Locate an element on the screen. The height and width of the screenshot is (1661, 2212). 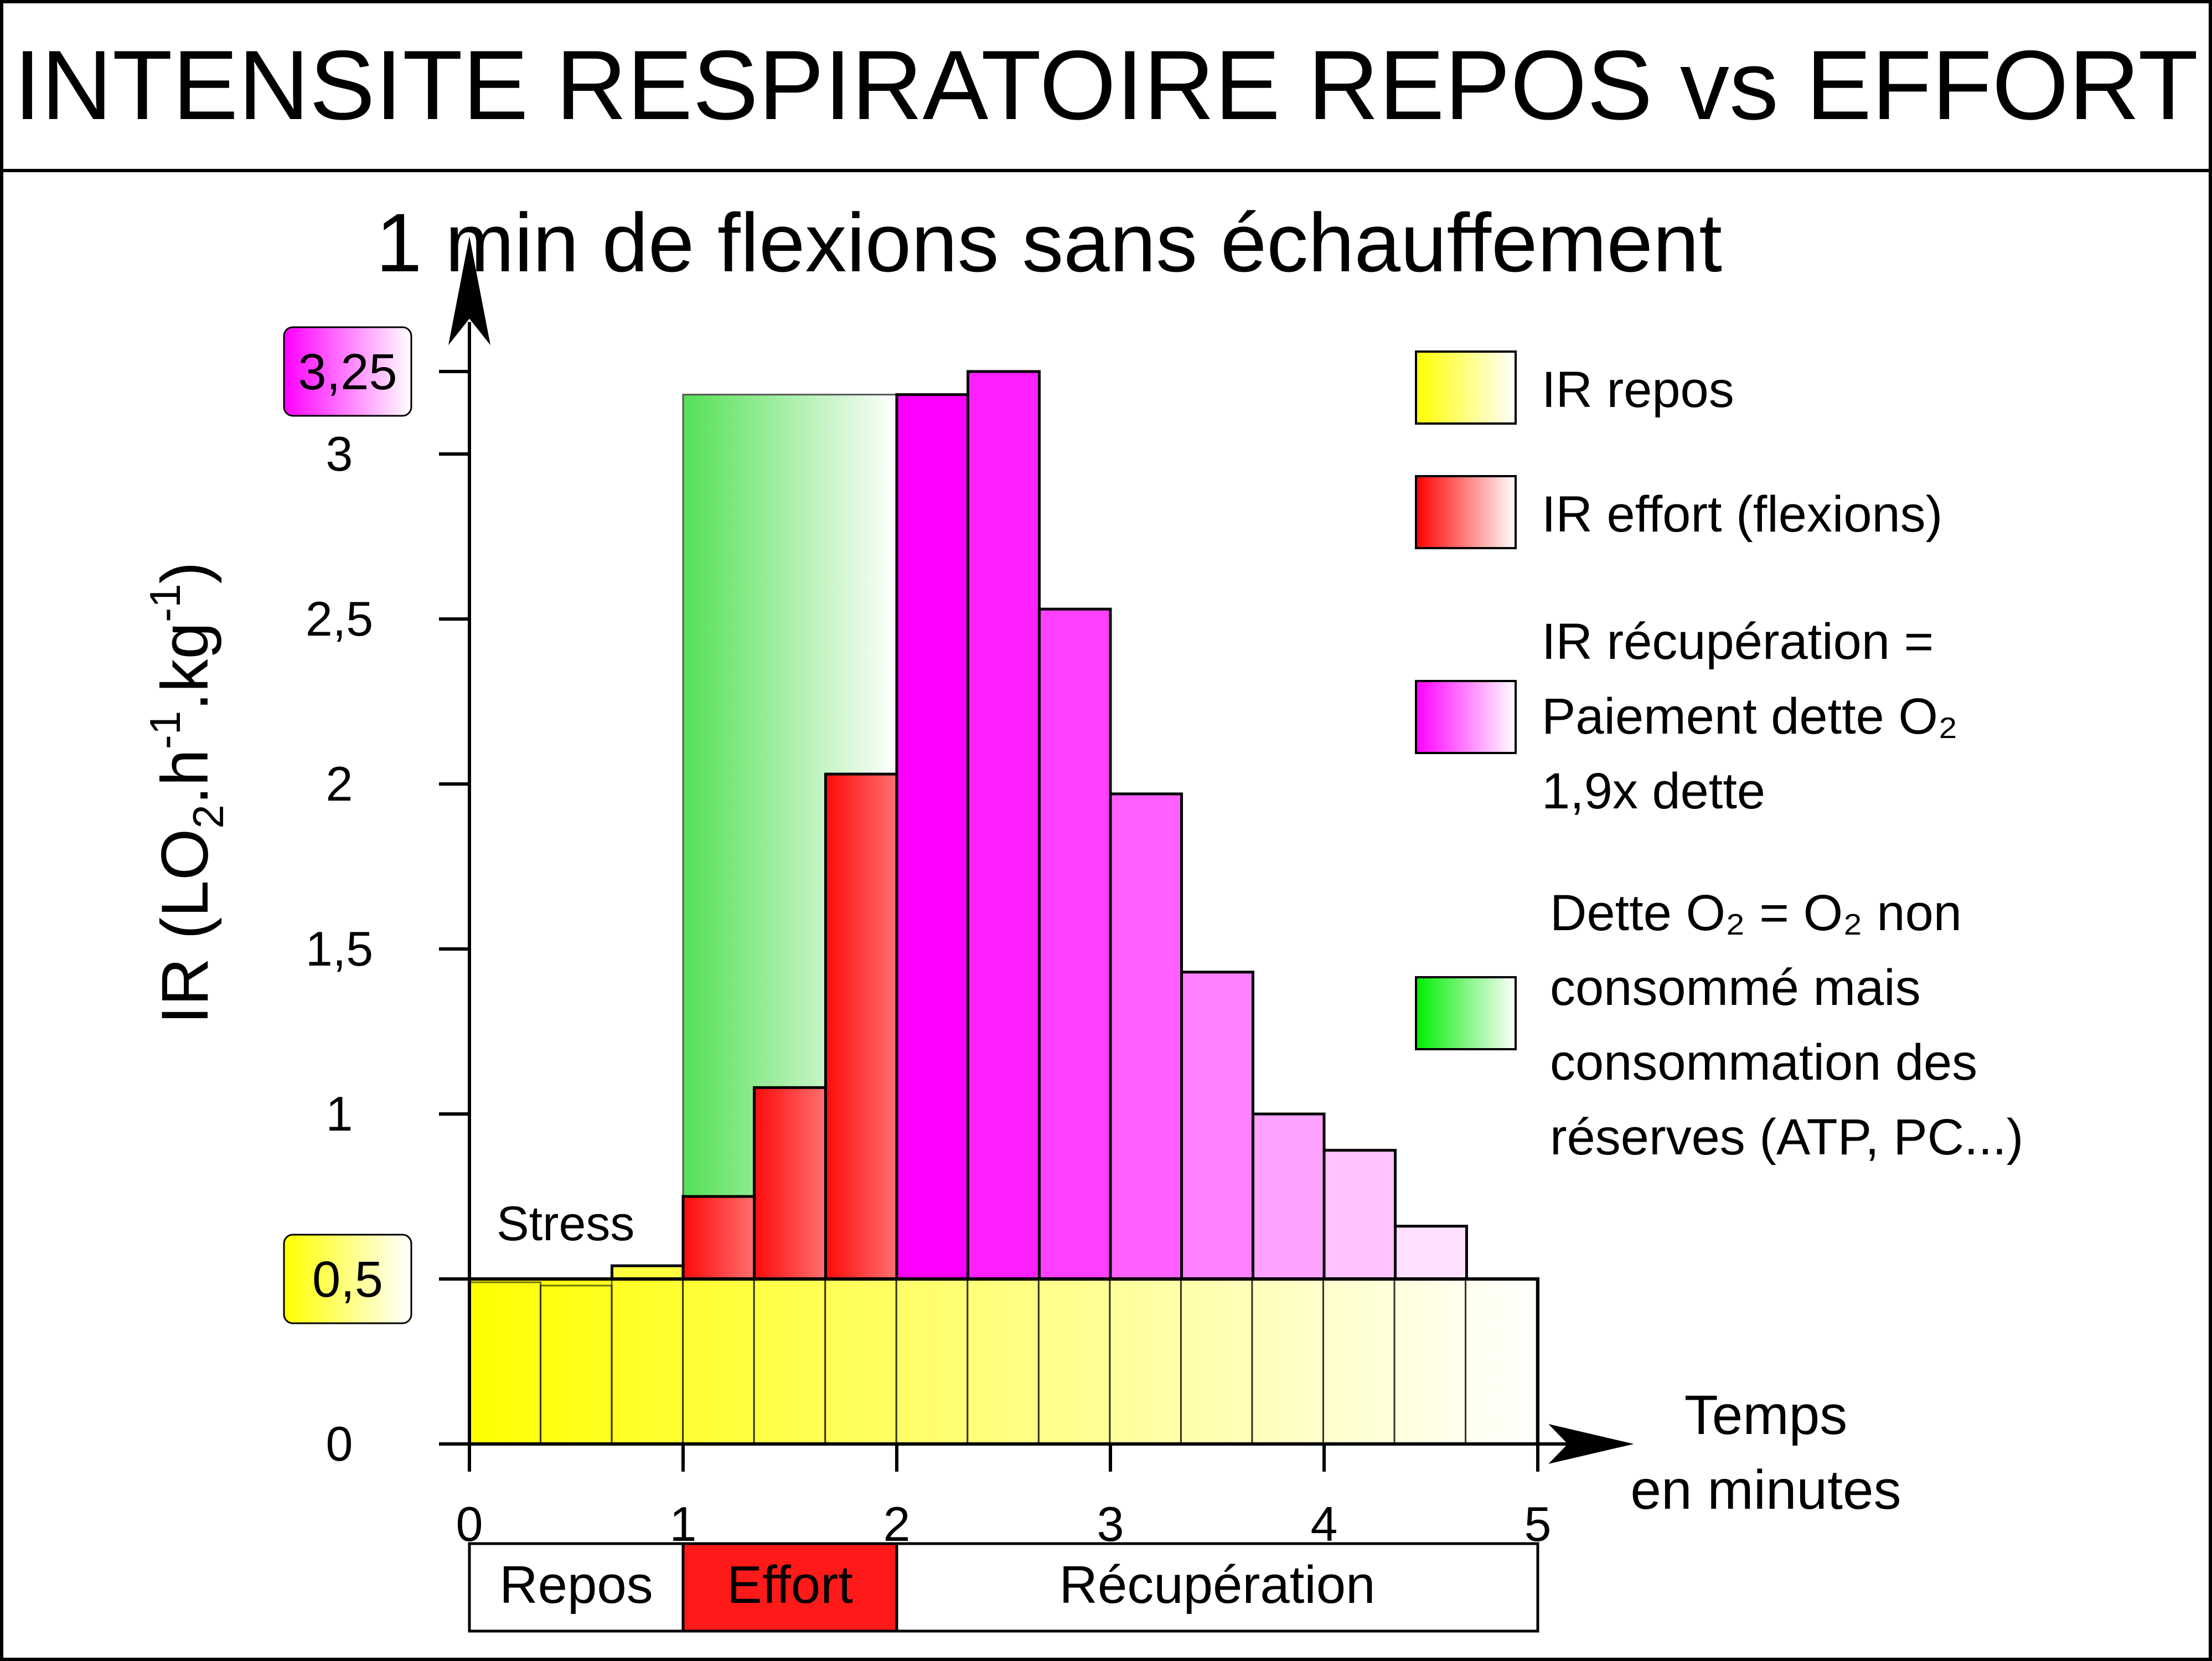
legend-label: Paiement dette O₂ is located at coordinates (1750, 716).